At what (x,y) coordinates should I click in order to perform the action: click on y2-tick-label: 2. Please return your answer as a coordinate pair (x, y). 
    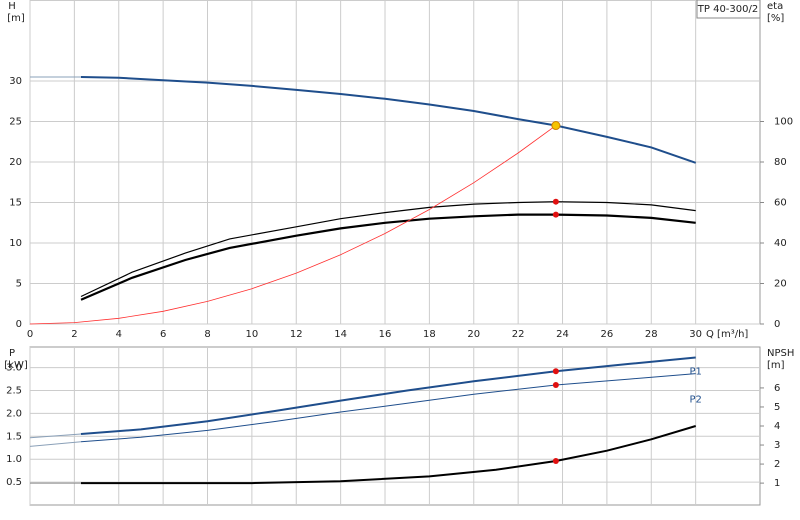
    Looking at the image, I should click on (777, 464).